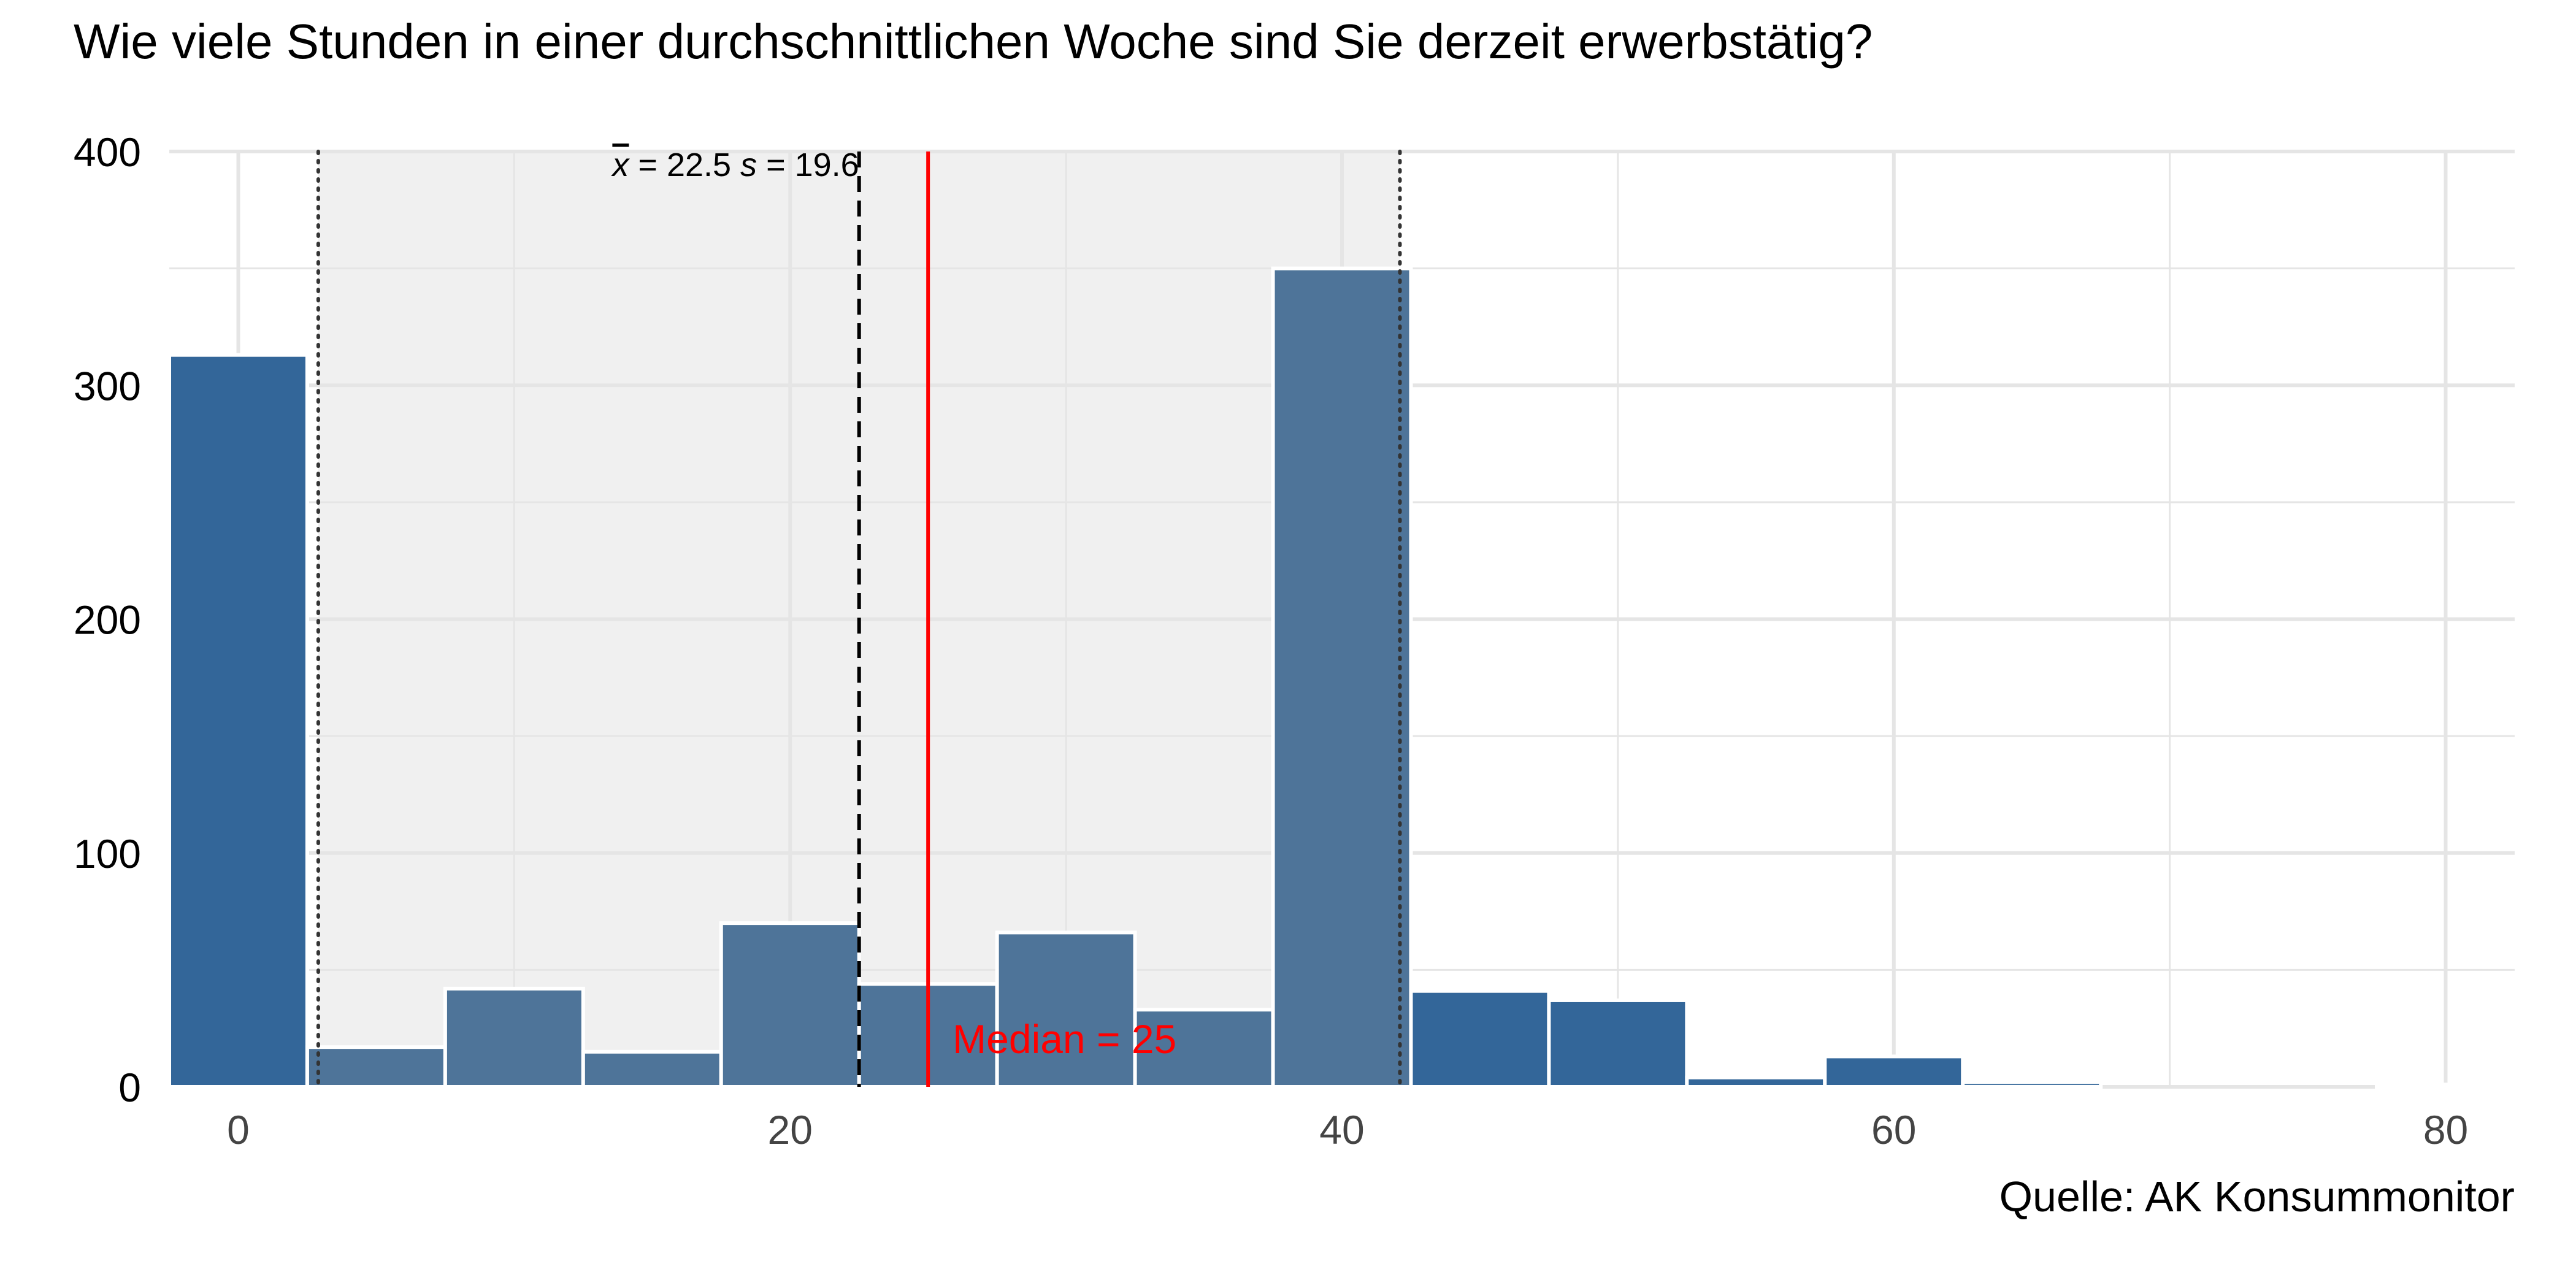  Describe the element at coordinates (107, 620) in the screenshot. I see `y-tick-label: 200` at that location.